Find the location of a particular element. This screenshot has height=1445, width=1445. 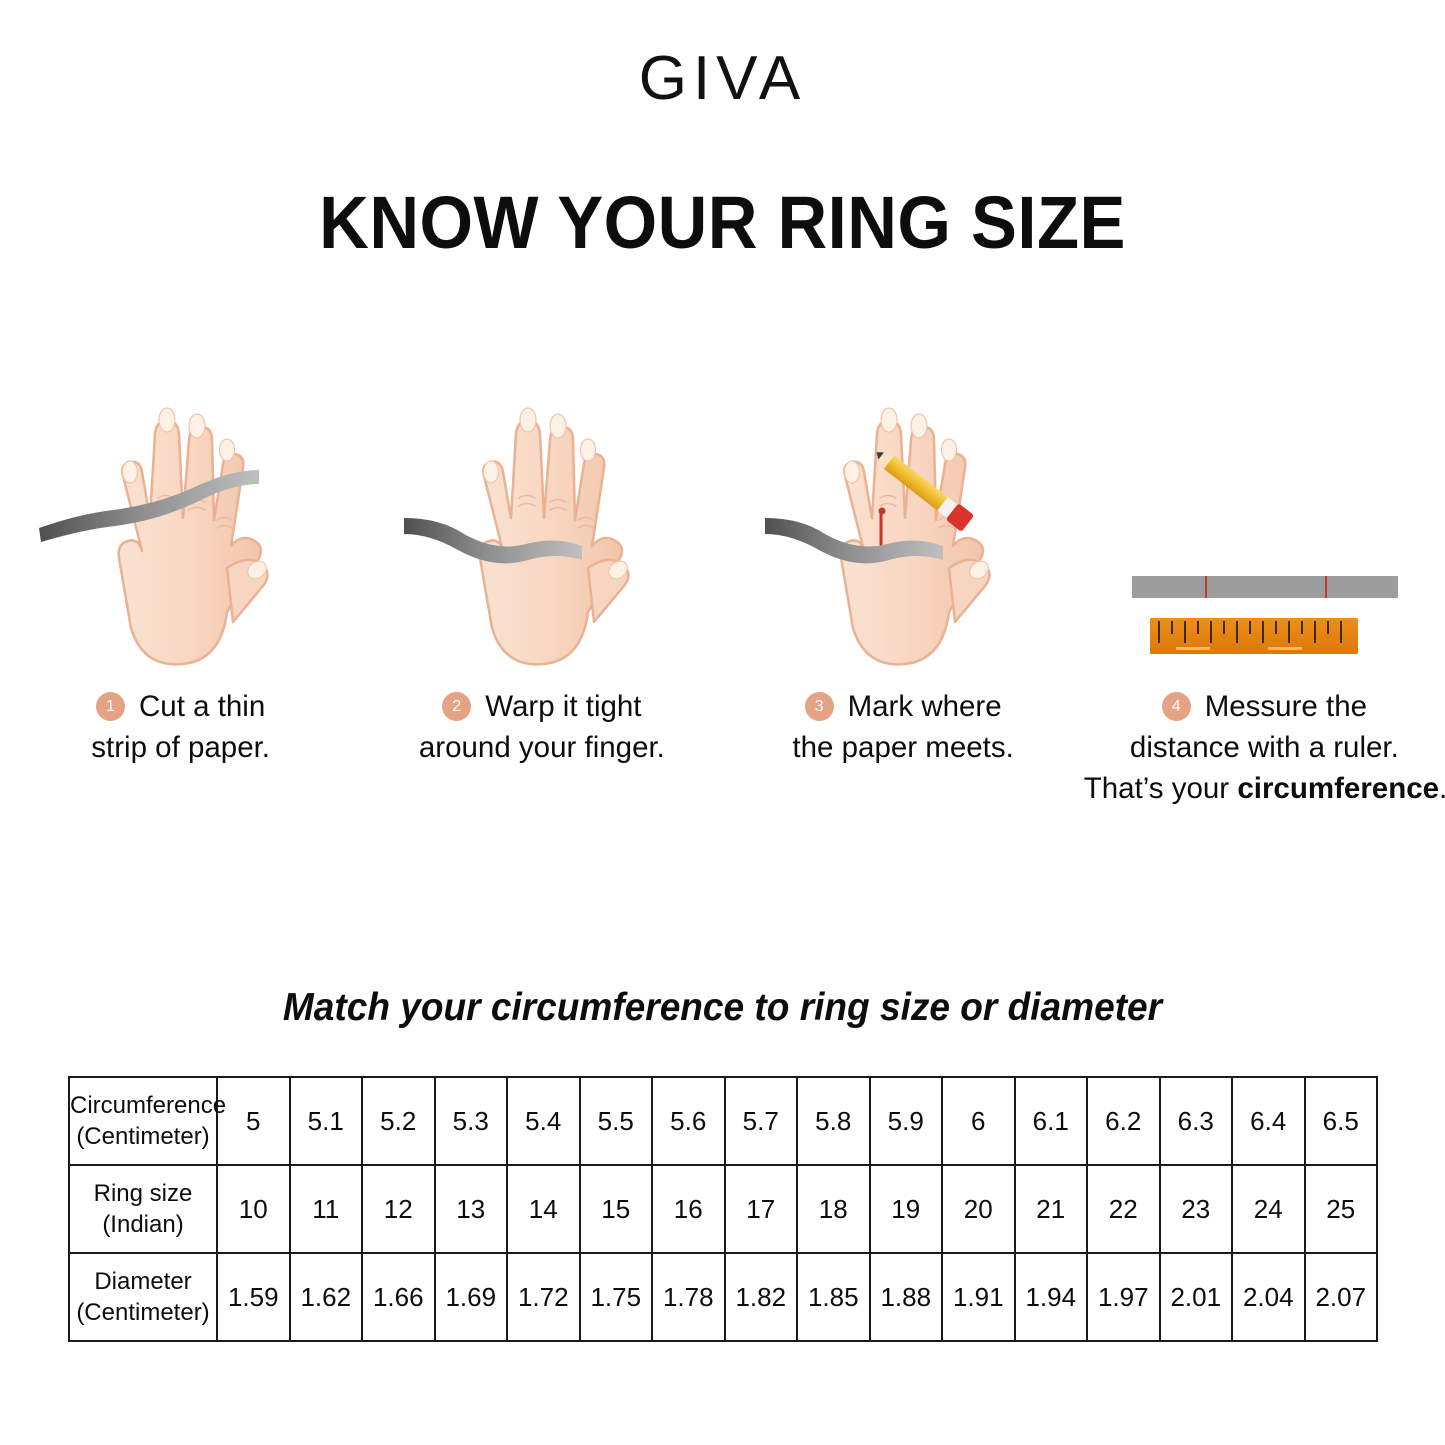

hand-with-wrapped-strip-icon is located at coordinates (516, 536).